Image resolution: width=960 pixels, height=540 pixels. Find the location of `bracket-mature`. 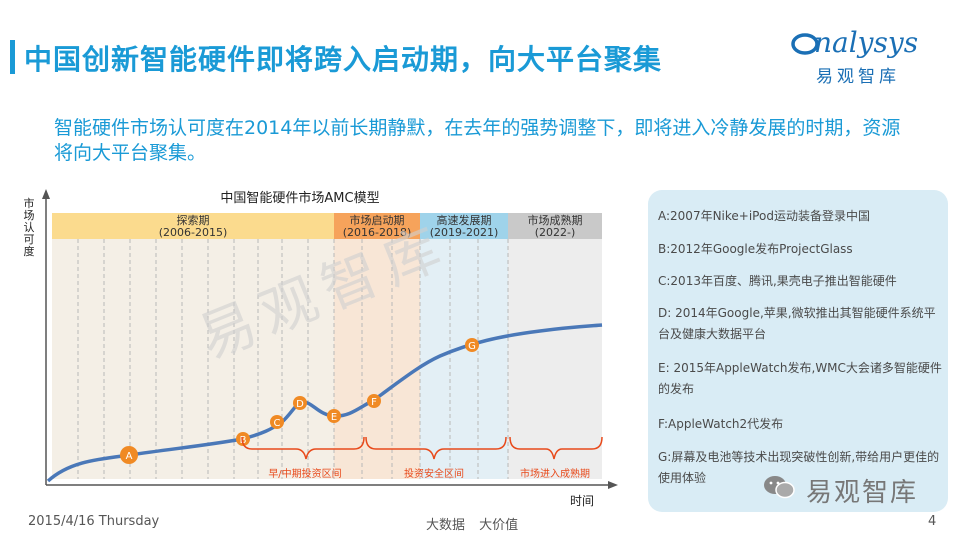

bracket-mature is located at coordinates (556, 448).